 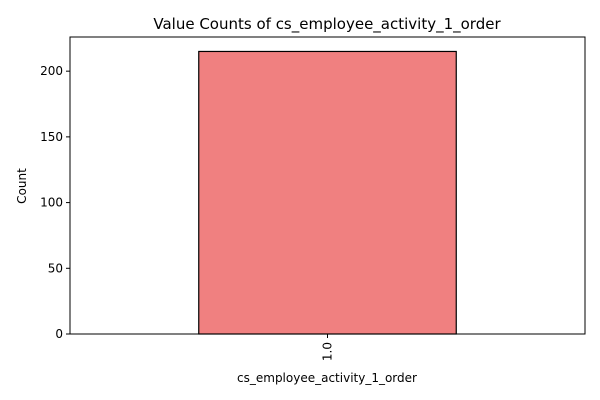 I want to click on y-tick-label: 200, so click(x=51, y=71).